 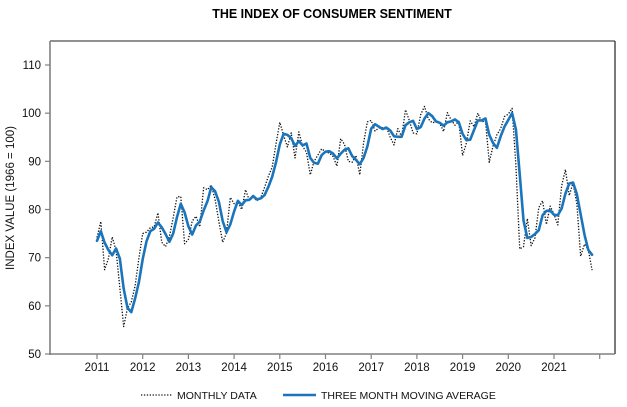 What do you see at coordinates (143, 368) in the screenshot?
I see `x-tick-label: 2012` at bounding box center [143, 368].